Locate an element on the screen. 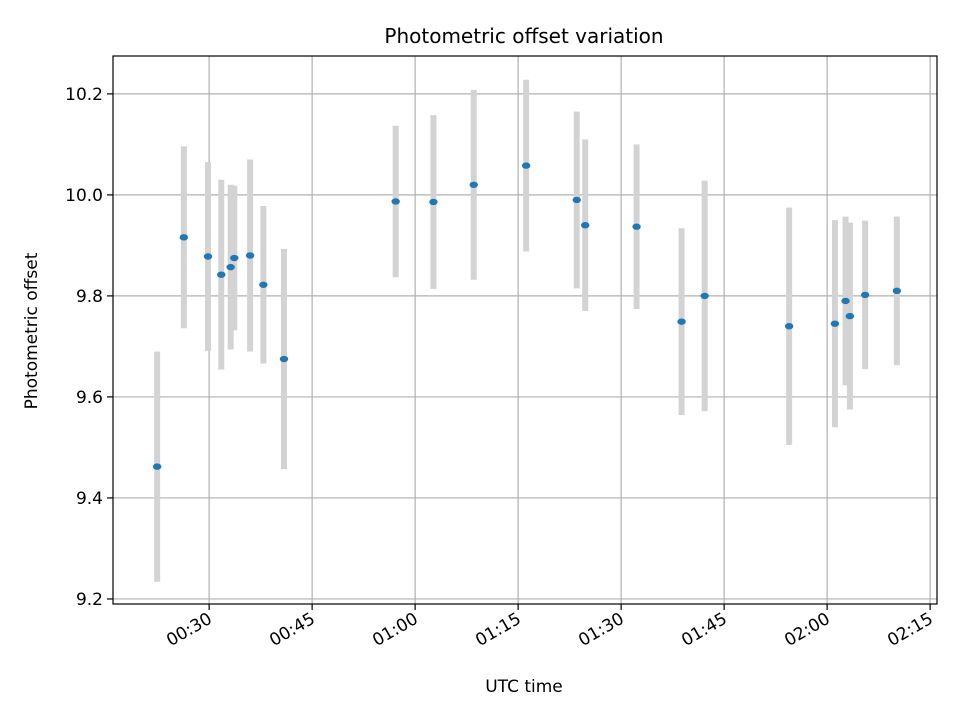 This screenshot has height=720, width=960. y-tick-label: 9.8 is located at coordinates (89, 297).